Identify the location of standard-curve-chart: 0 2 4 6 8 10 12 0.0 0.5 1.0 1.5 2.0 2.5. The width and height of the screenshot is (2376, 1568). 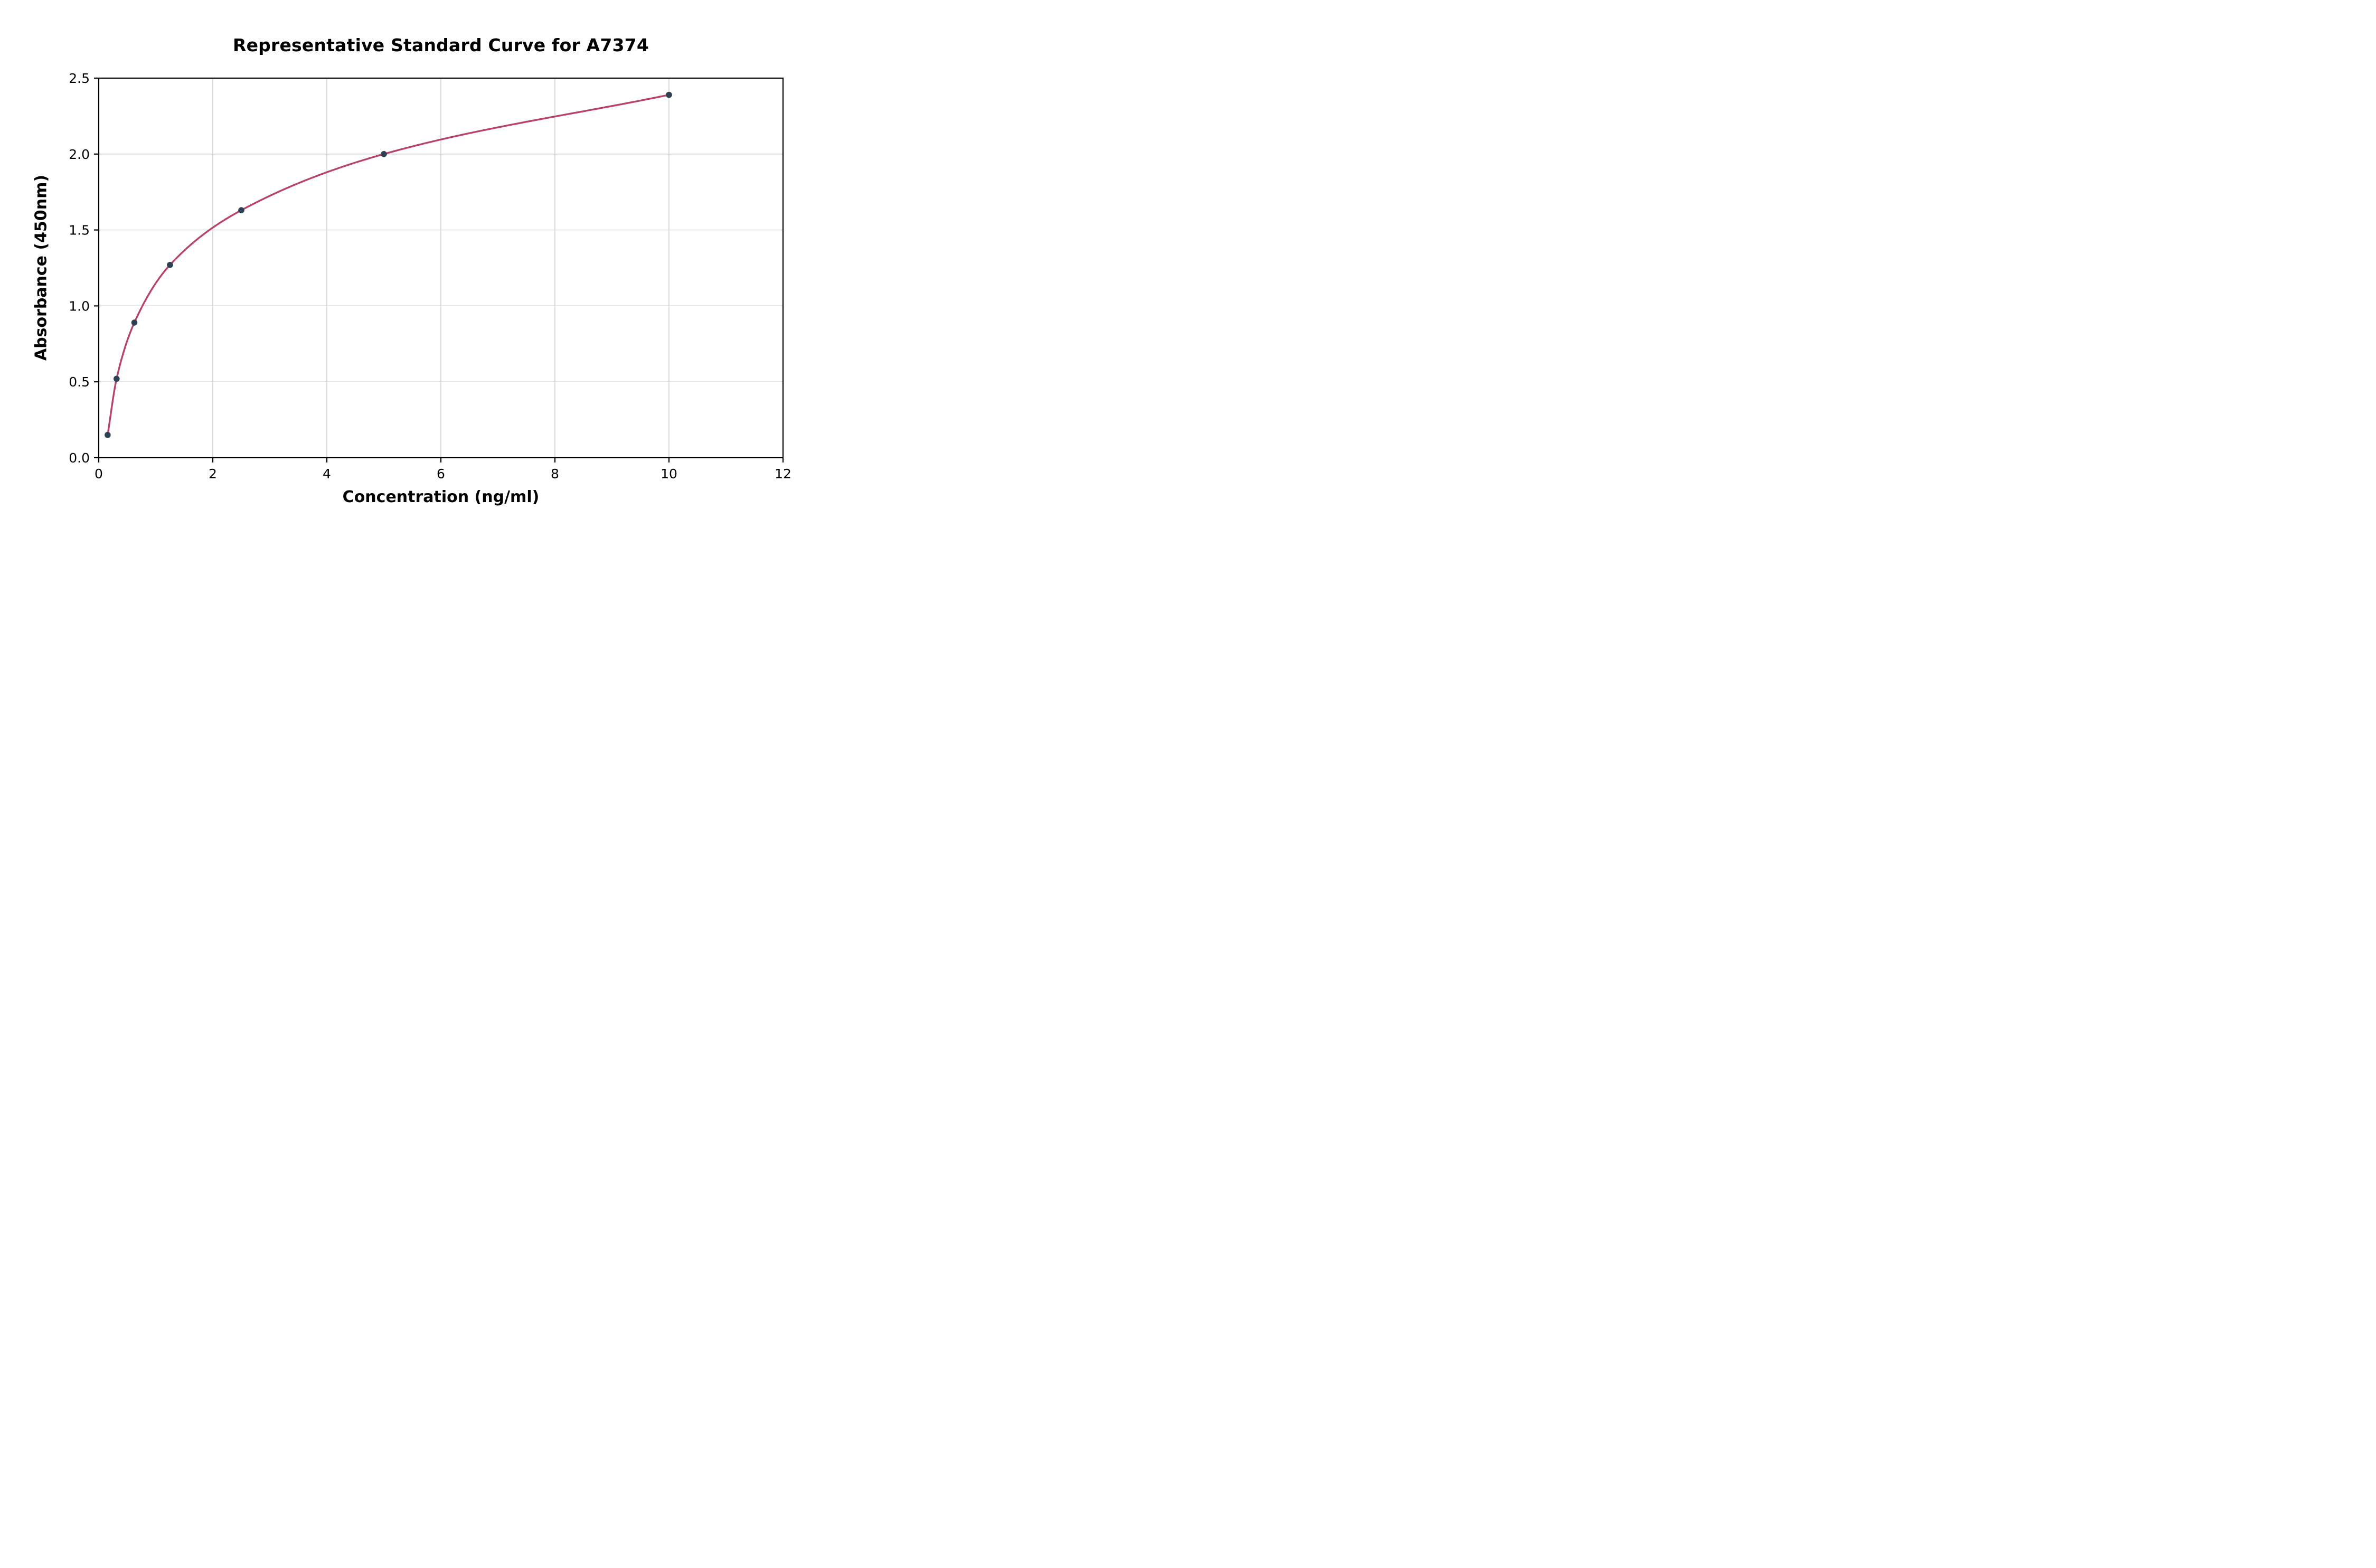
(430, 276).